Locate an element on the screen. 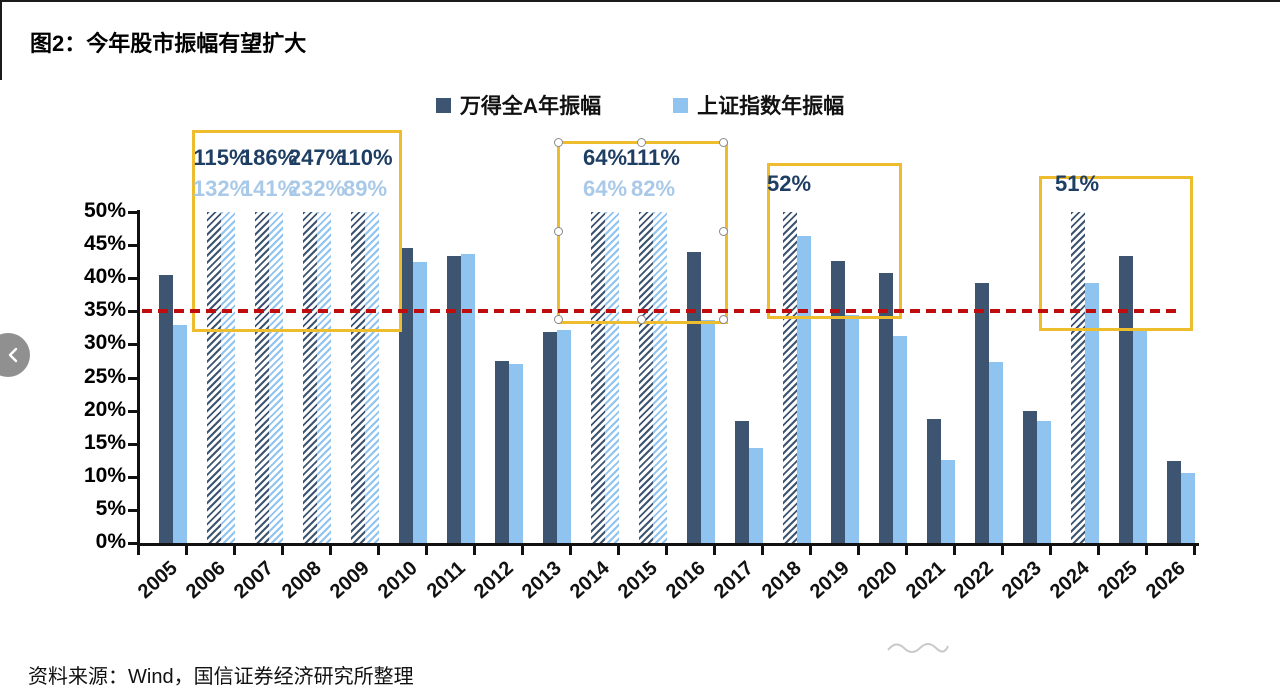 This screenshot has width=1280, height=697. overflow-label-dark: 64% is located at coordinates (605, 157).